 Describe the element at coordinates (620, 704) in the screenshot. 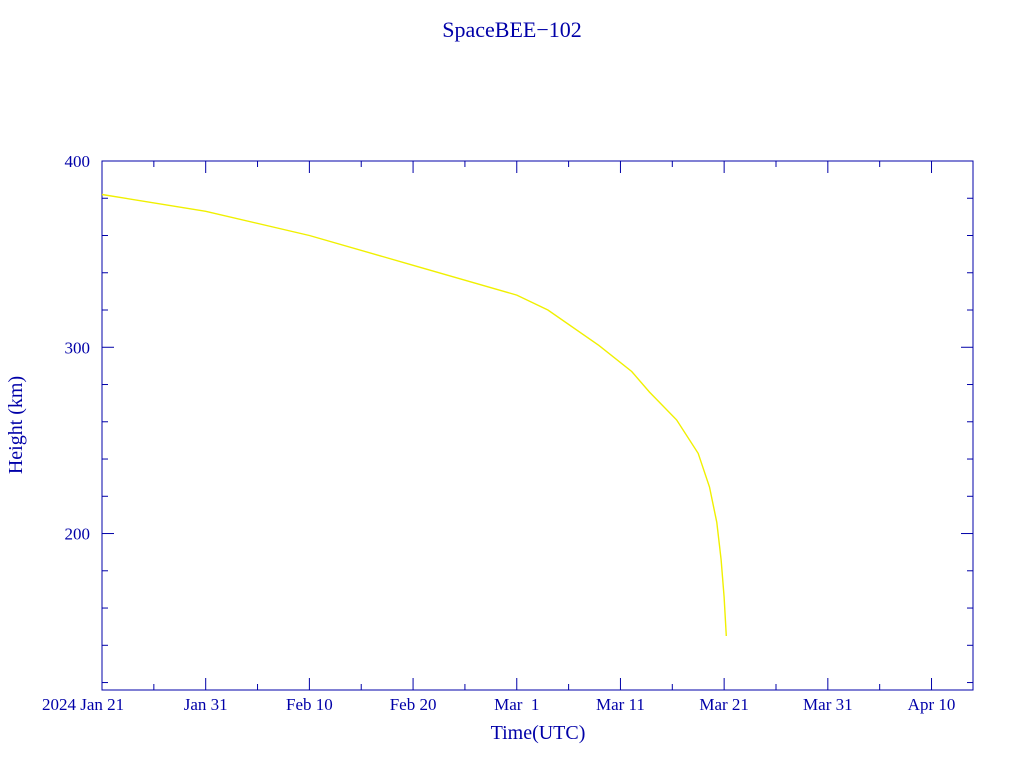

I see `x-tick-label: Mar 11` at that location.